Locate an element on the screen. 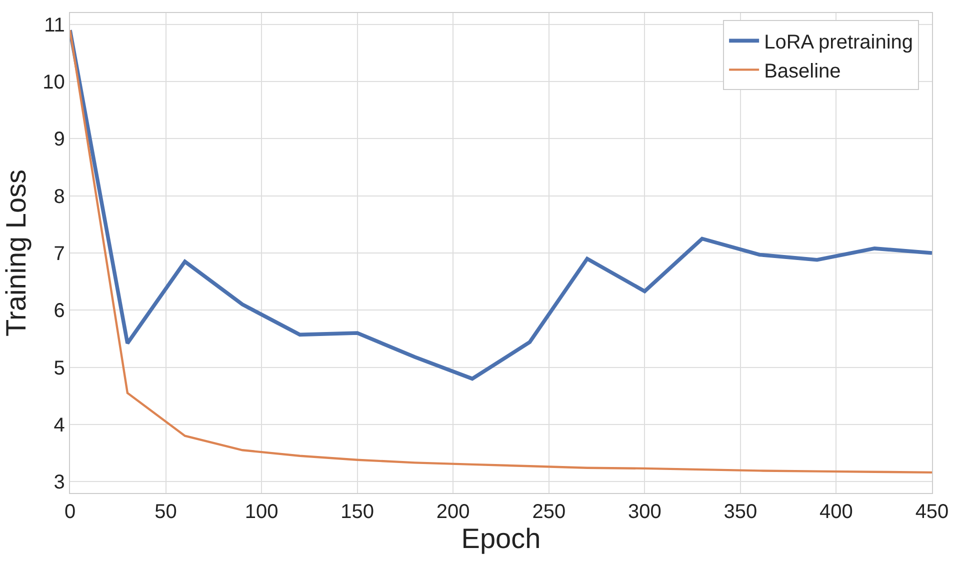  y-tick-label: 4 is located at coordinates (59, 425).